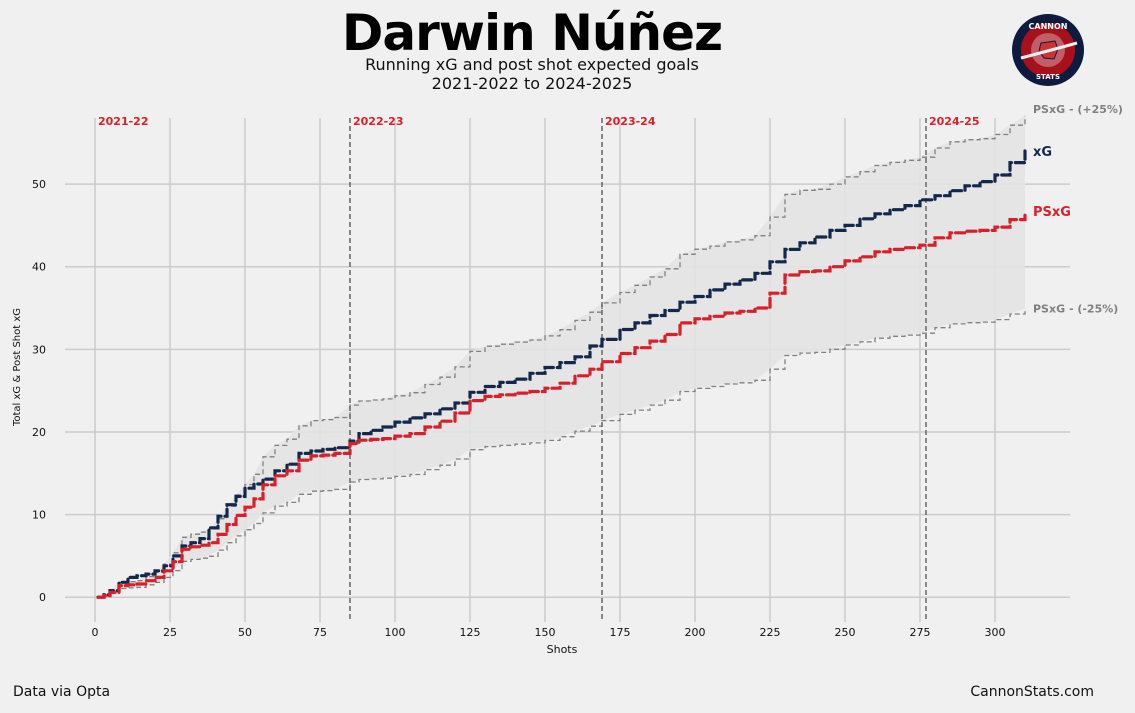 The height and width of the screenshot is (713, 1135). What do you see at coordinates (1048, 26) in the screenshot?
I see `logo-top-text: CANNON` at bounding box center [1048, 26].